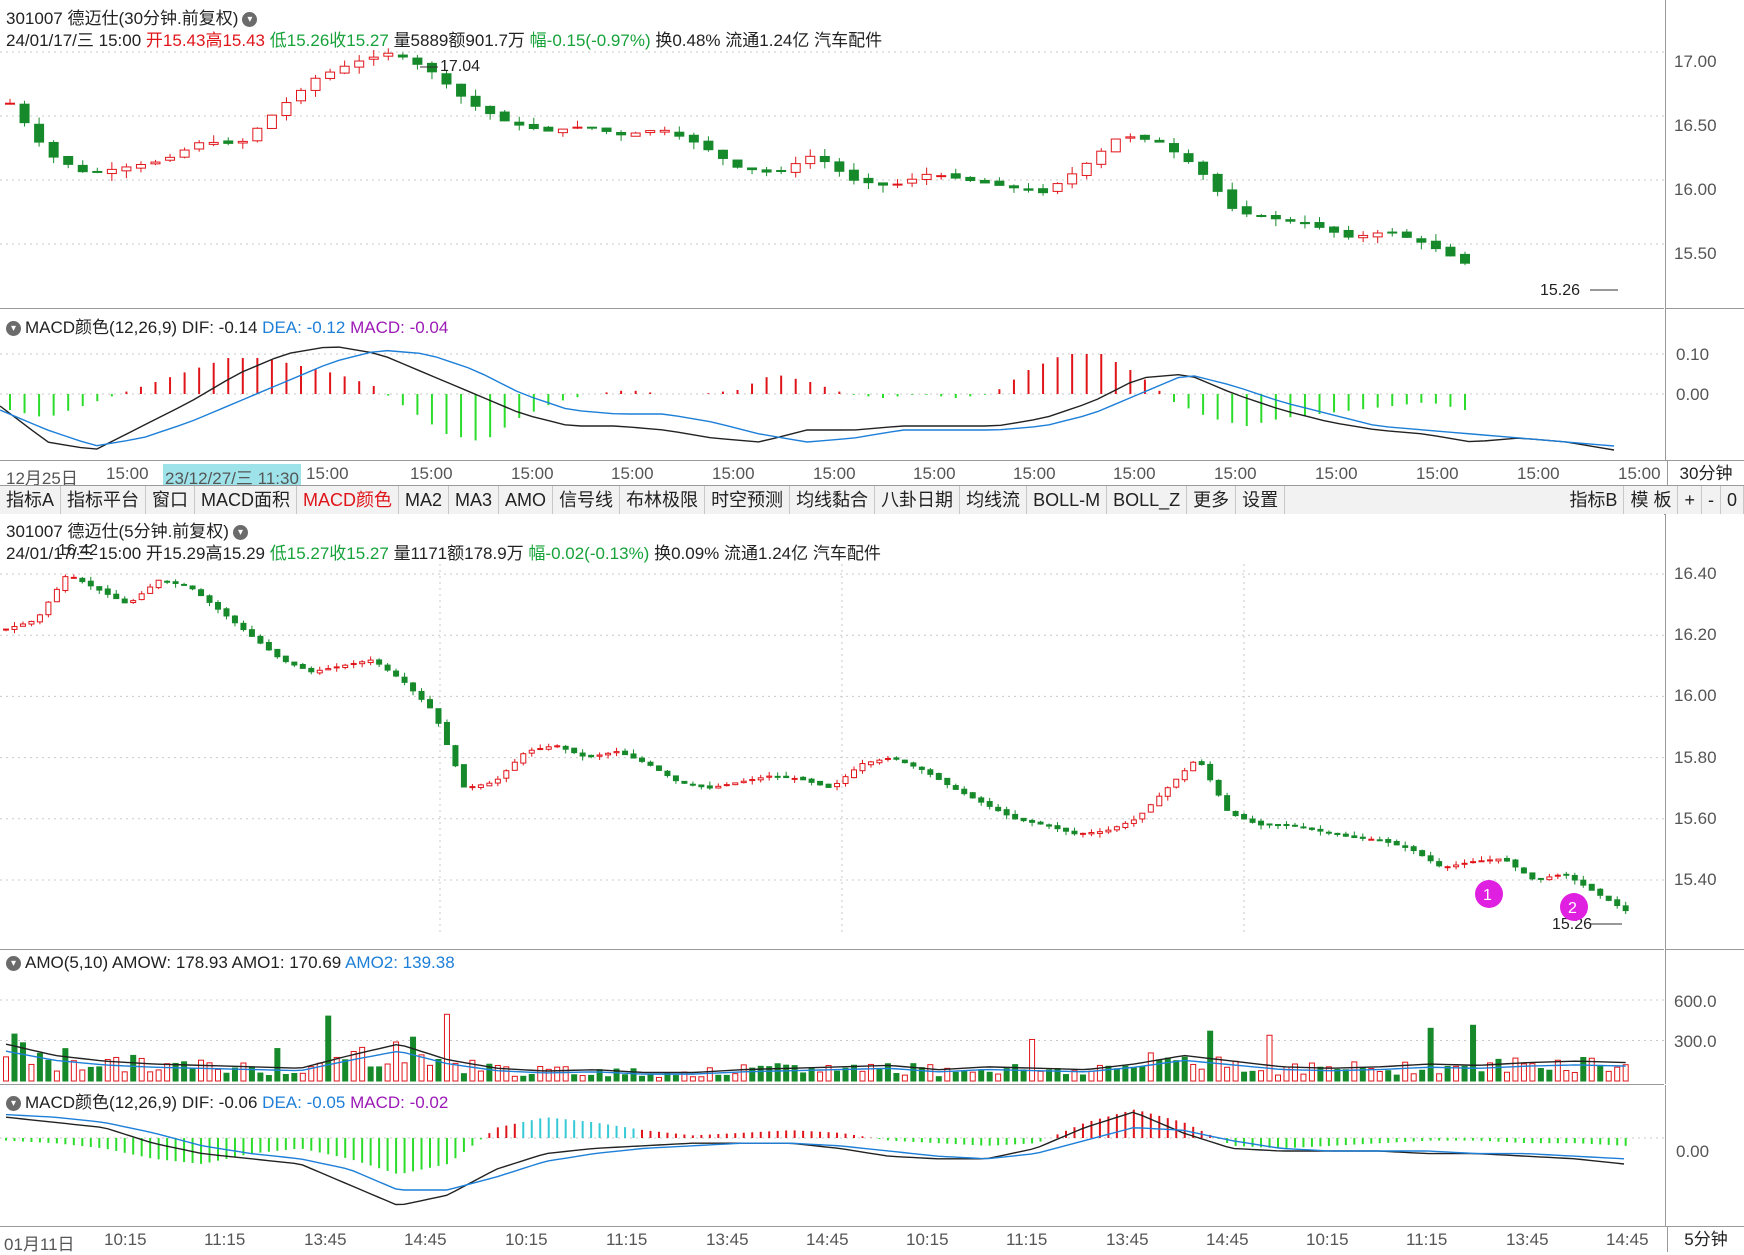 The image size is (1744, 1255). Describe the element at coordinates (1572, 908) in the screenshot. I see `marker-2-label: 2` at that location.